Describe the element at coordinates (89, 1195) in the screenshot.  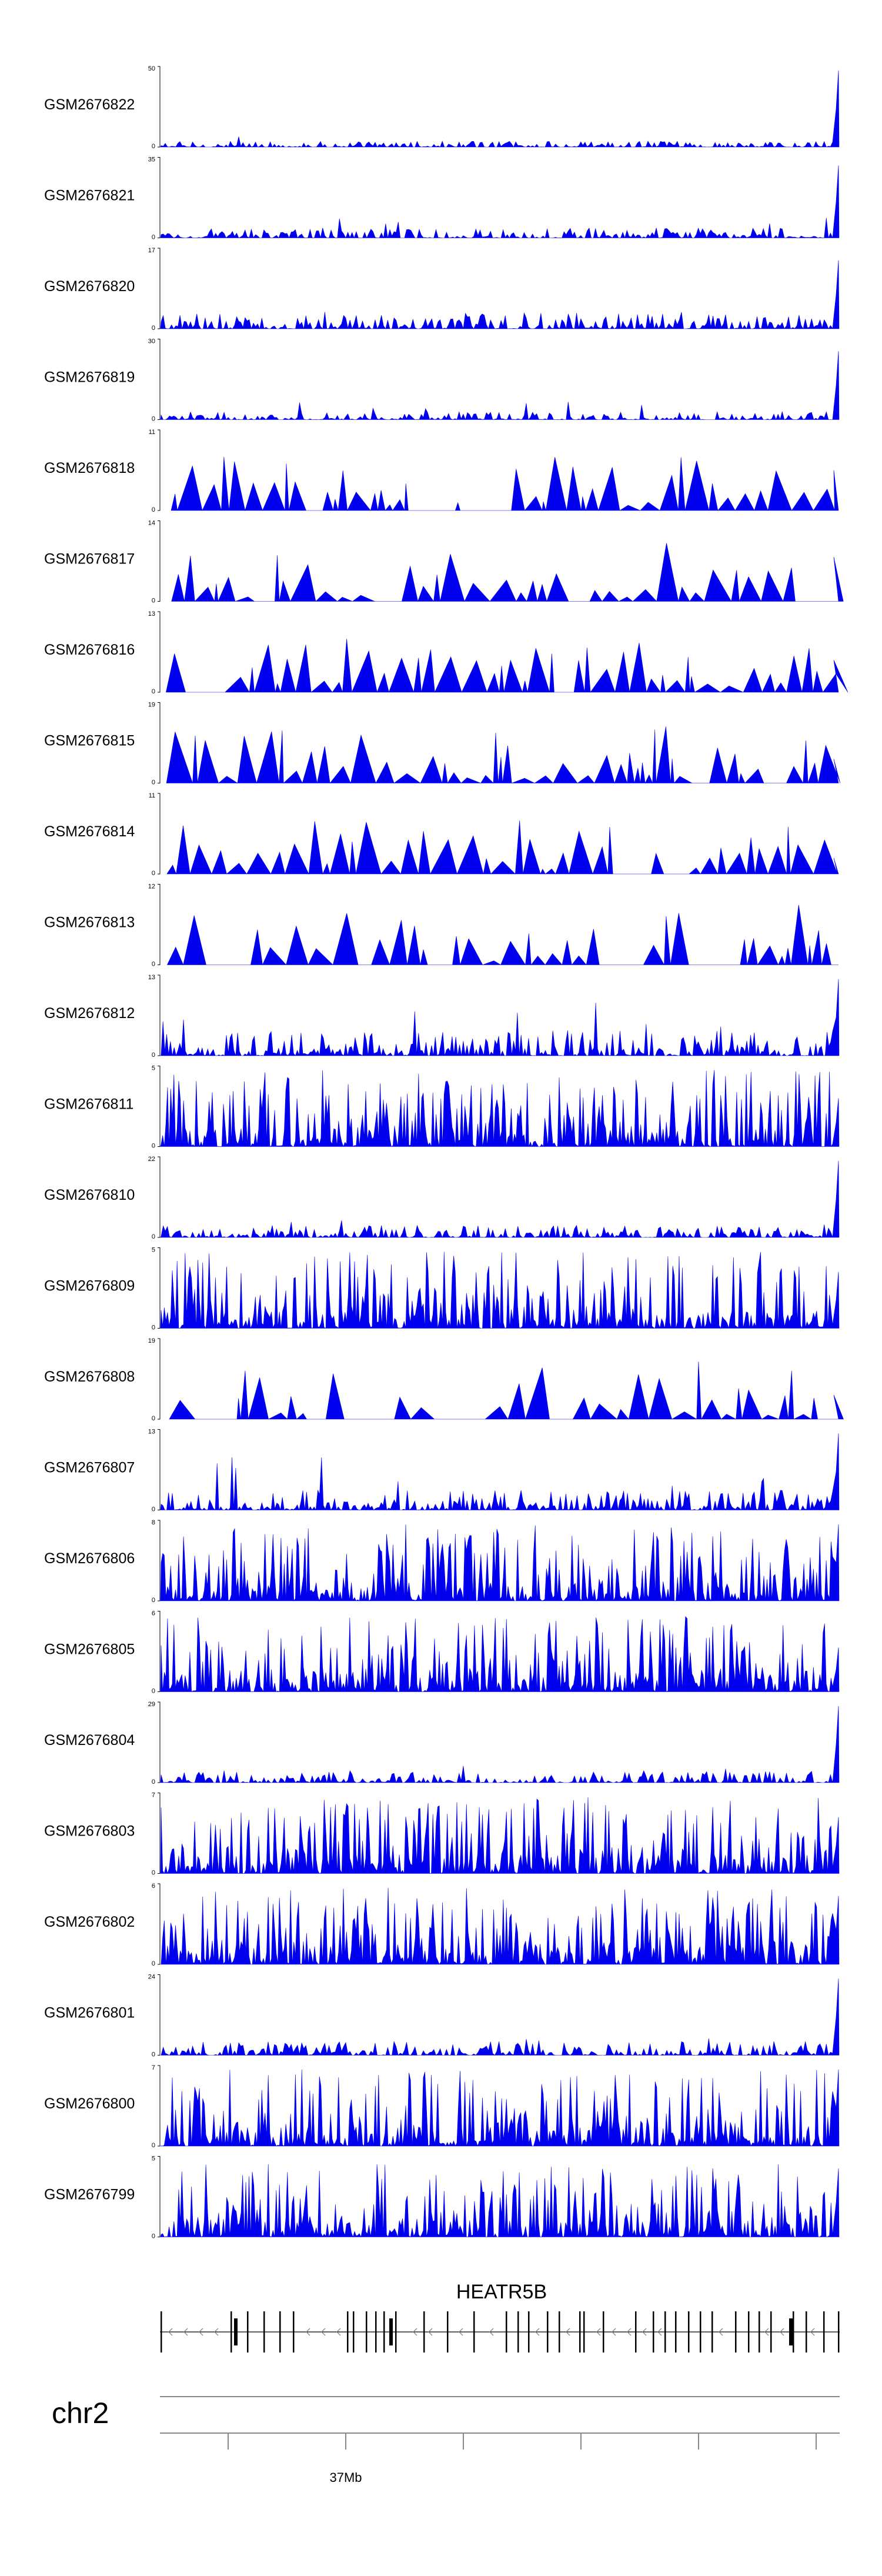
I see `track-label: GSM2676810` at that location.